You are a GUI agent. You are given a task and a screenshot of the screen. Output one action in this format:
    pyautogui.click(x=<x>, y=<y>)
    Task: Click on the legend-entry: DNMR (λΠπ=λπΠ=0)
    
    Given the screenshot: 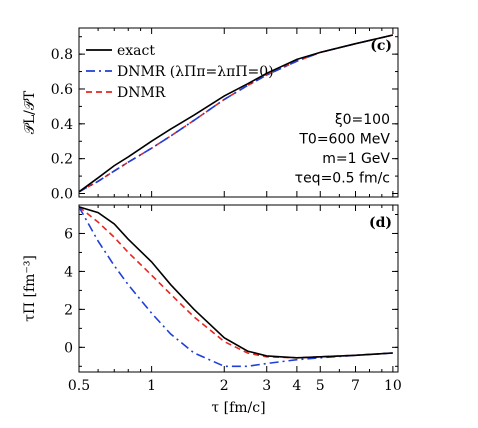 What is the action you would take?
    pyautogui.click(x=195, y=72)
    